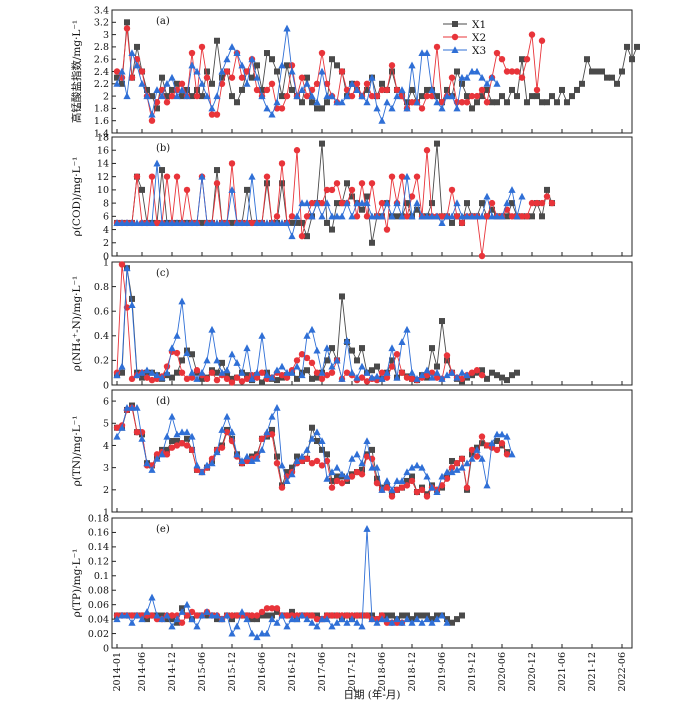 The height and width of the screenshot is (704, 700). Describe the element at coordinates (317, 325) in the screenshot. I see `series-X1` at that location.